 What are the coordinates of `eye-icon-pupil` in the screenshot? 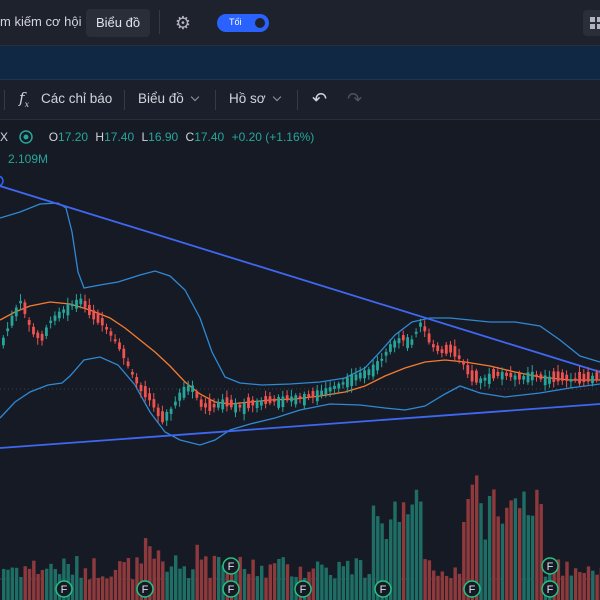 It's located at (26, 137).